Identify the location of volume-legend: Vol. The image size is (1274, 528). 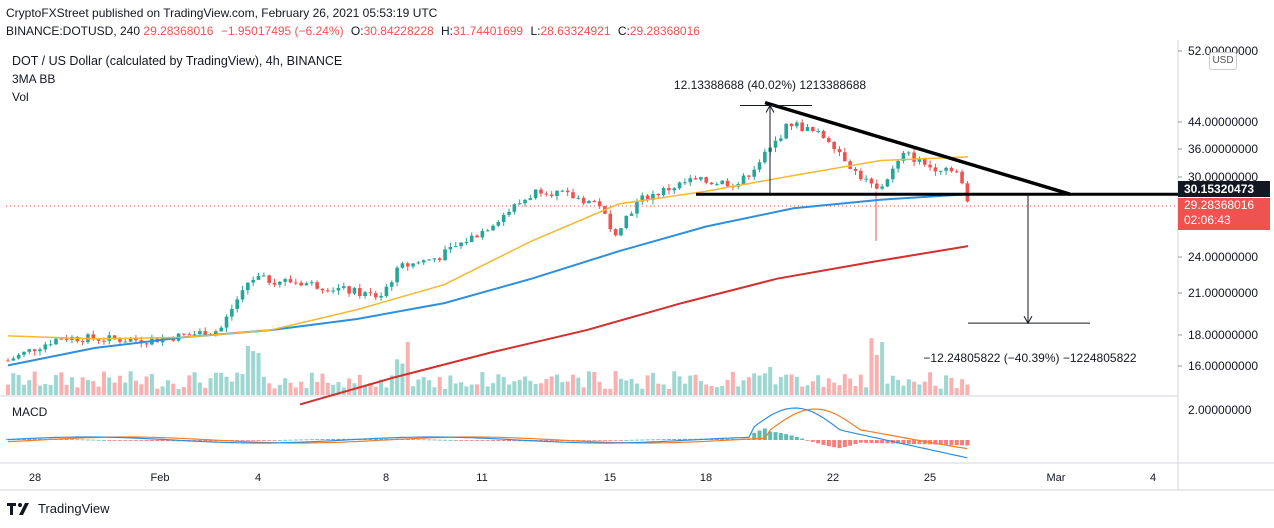
(20, 97).